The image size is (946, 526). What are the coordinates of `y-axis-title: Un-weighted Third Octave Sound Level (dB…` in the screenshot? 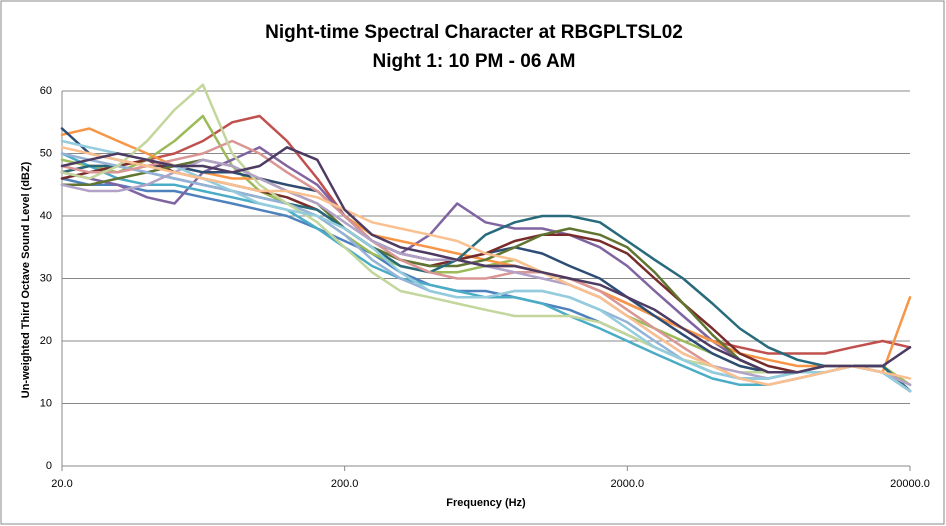 It's located at (26, 279).